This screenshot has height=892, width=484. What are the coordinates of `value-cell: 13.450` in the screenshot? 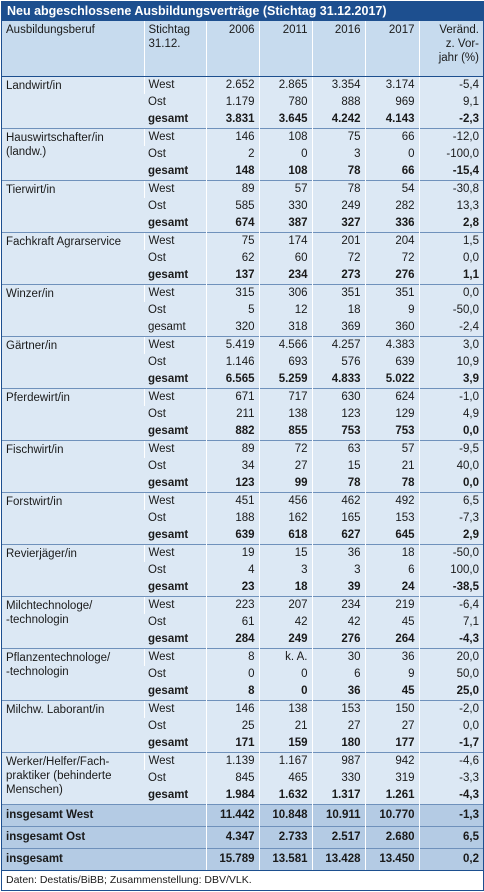 It's located at (391, 859).